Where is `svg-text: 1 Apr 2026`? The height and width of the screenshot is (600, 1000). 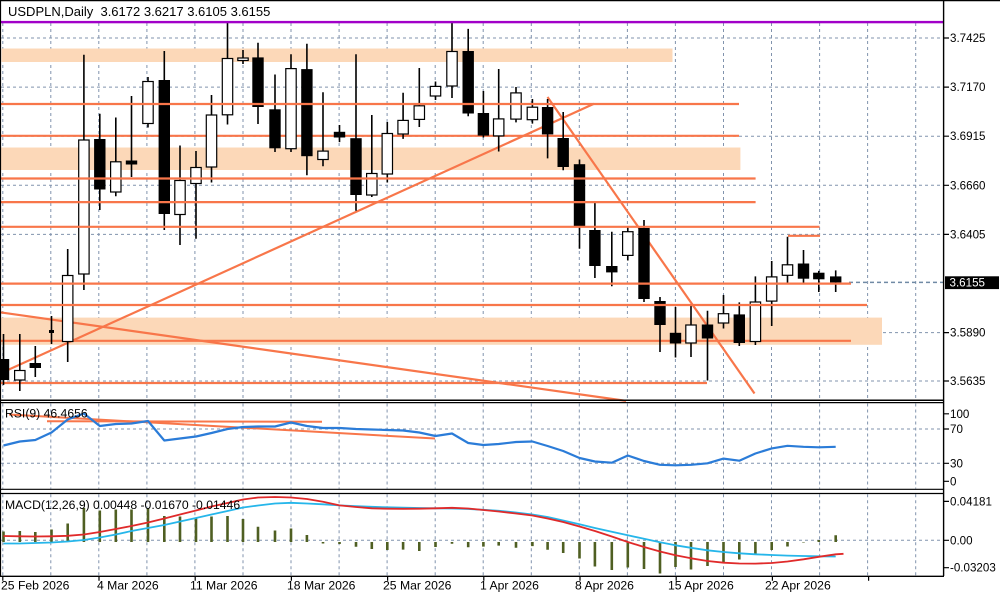
svg-text: 1 Apr 2026 is located at coordinates (509, 585).